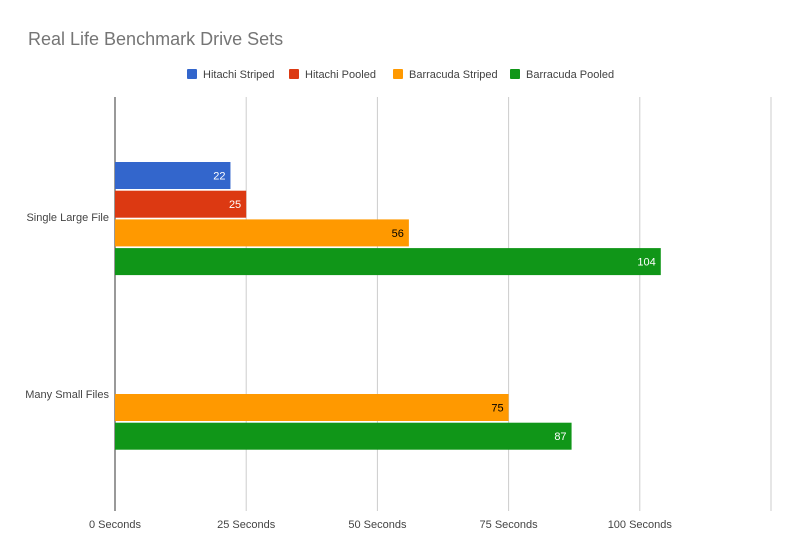  What do you see at coordinates (509, 525) in the screenshot?
I see `x-tick-label: 75 Seconds` at bounding box center [509, 525].